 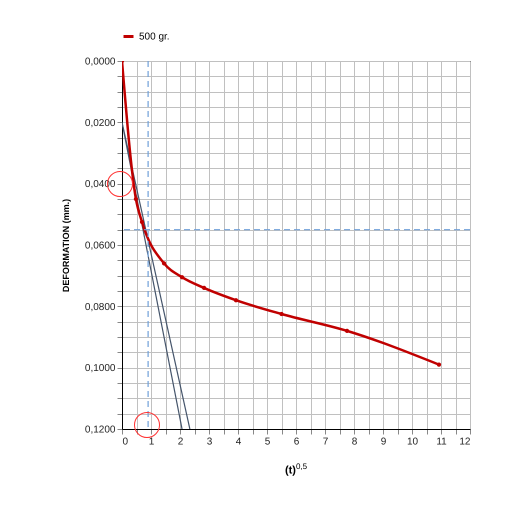 I want to click on x-tick-label: 0, so click(x=125, y=442).